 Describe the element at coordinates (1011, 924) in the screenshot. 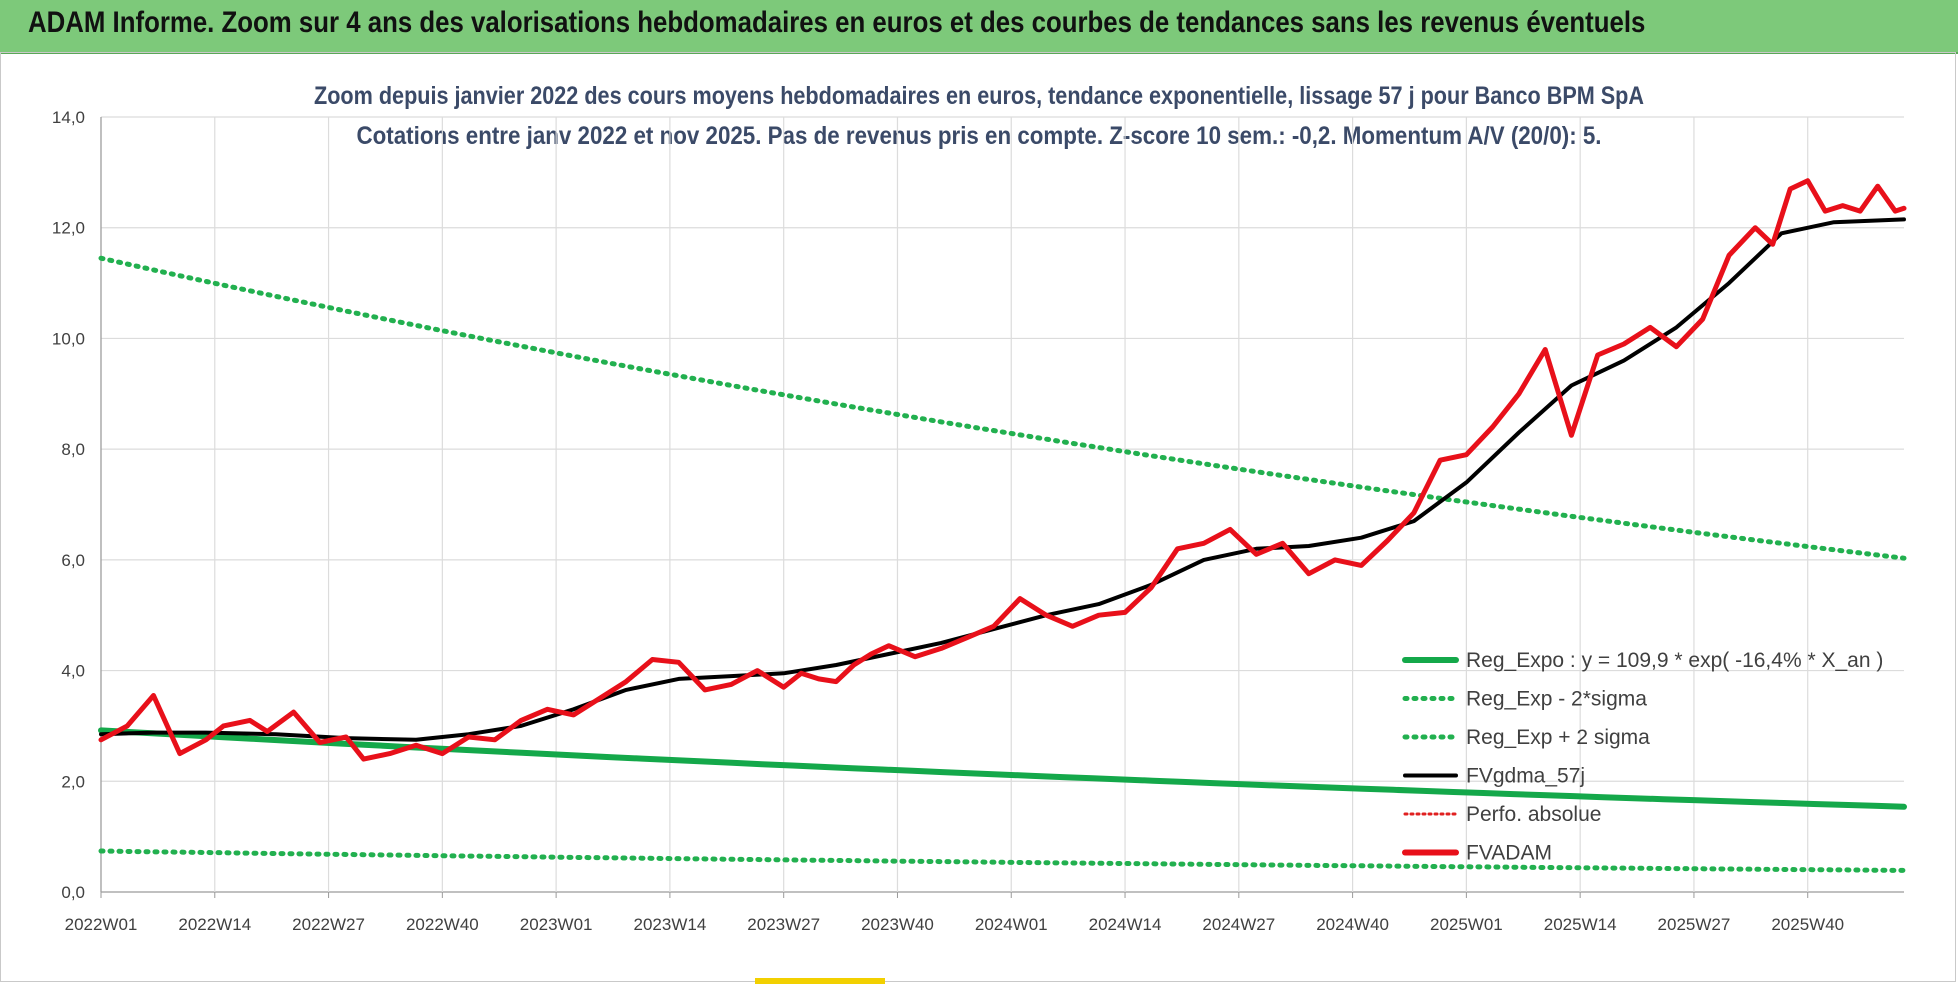

I see `x-tick-label: 2024W01` at that location.